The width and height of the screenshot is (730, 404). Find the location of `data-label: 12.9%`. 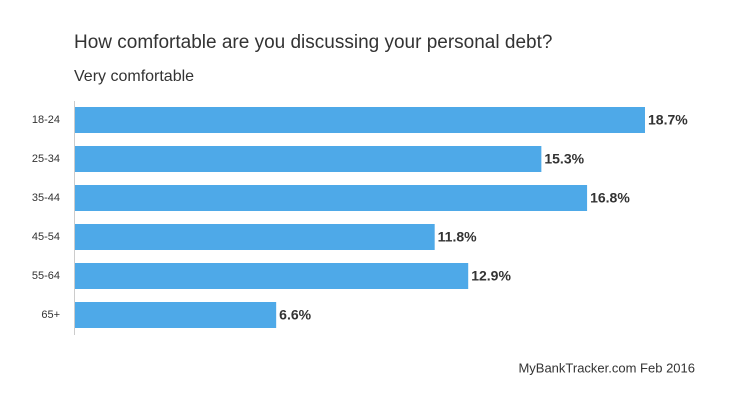

data-label: 12.9% is located at coordinates (491, 276).